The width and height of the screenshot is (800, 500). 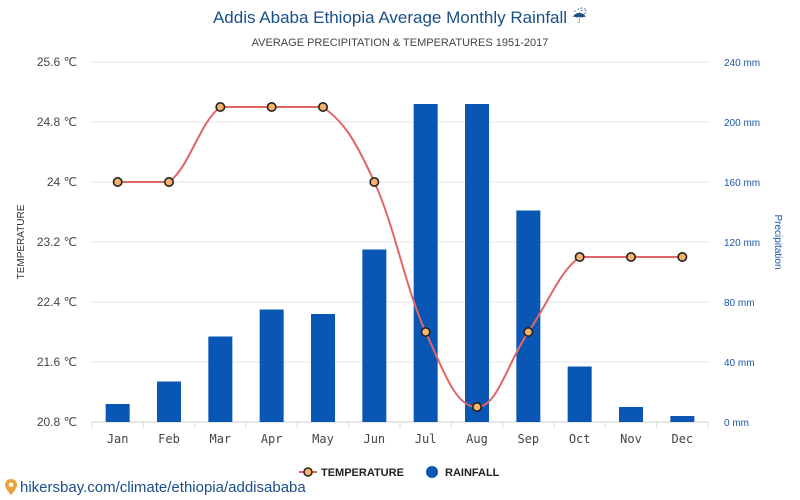 What do you see at coordinates (11, 487) in the screenshot?
I see `map-pin-icon` at bounding box center [11, 487].